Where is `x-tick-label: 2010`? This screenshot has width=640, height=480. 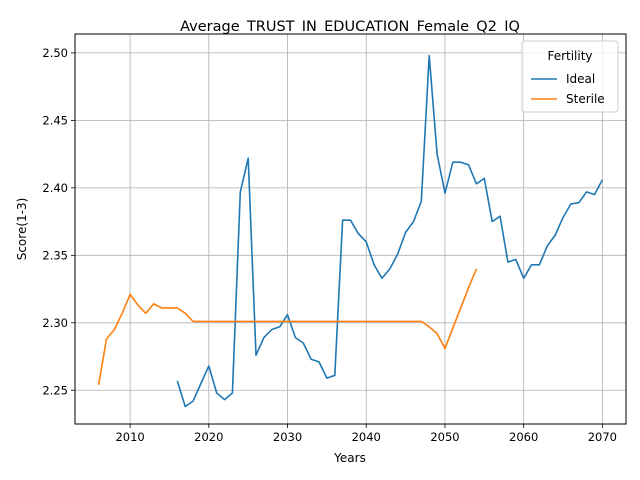
x-tick-label: 2010 is located at coordinates (129, 437).